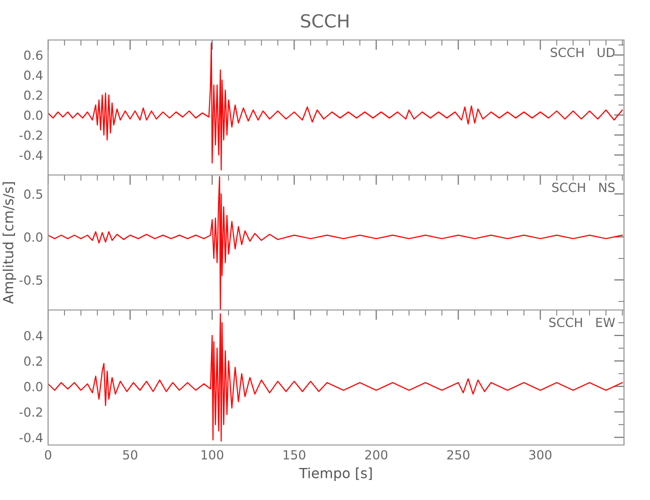 The image size is (650, 500). What do you see at coordinates (33, 55) in the screenshot?
I see `y-tick-label: 0.6` at bounding box center [33, 55].